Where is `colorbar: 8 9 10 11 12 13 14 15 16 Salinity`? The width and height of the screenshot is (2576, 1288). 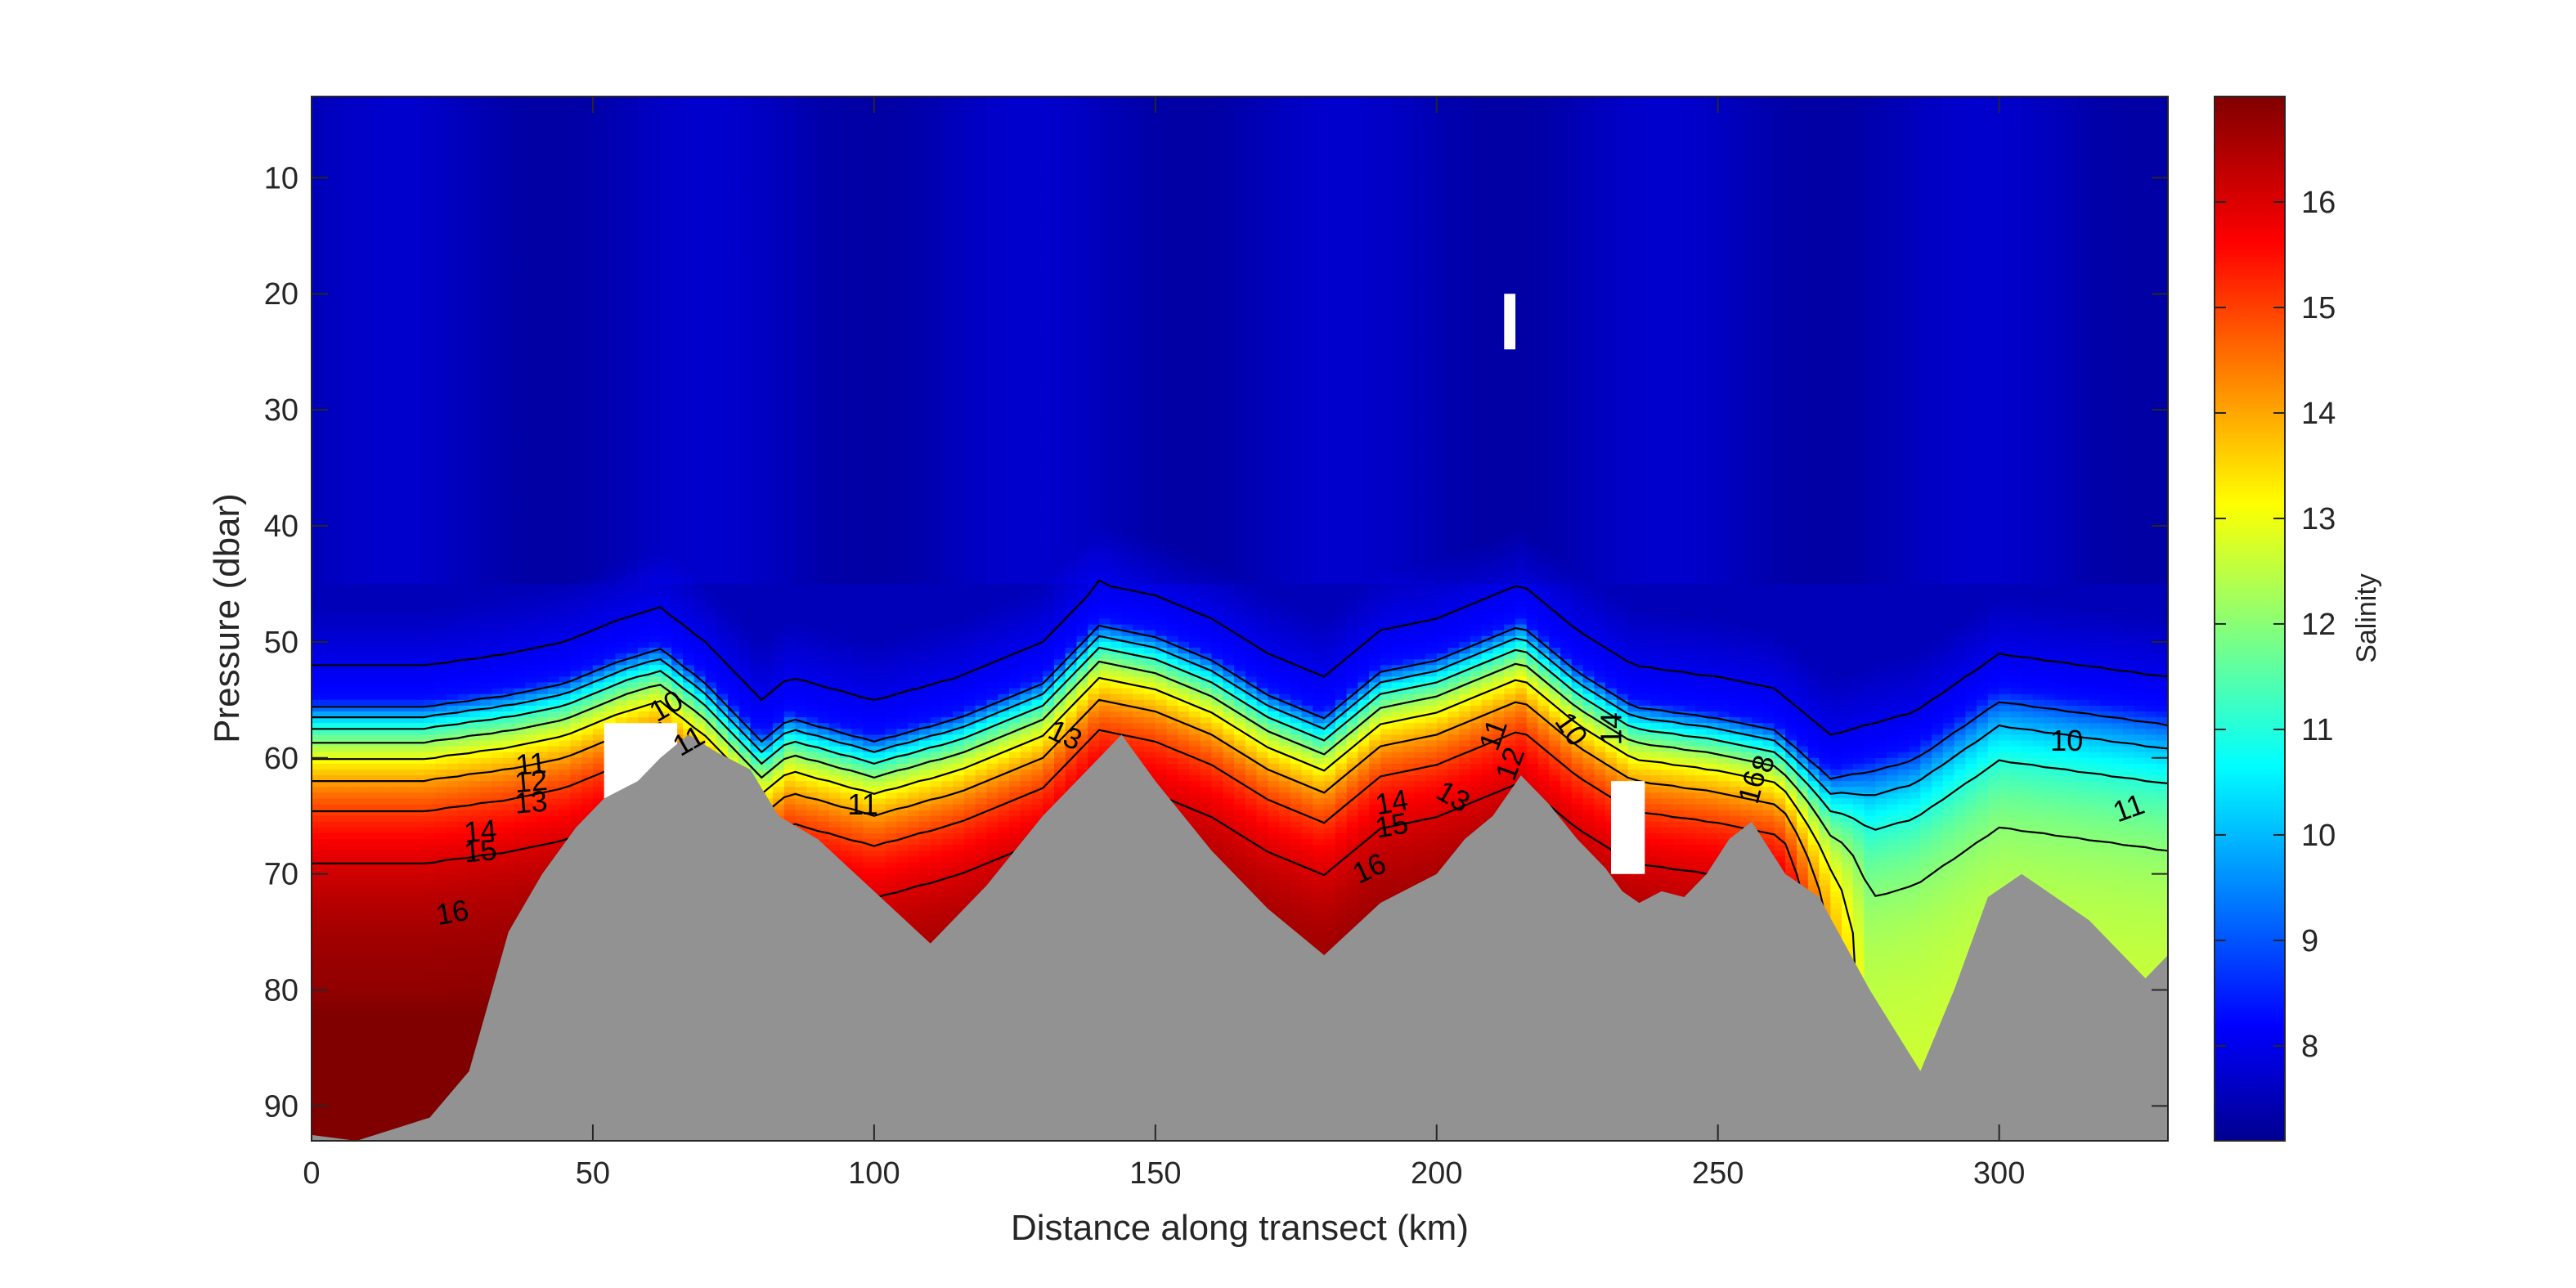 colorbar: 8 9 10 11 12 13 14 15 16 Salinity is located at coordinates (2298, 619).